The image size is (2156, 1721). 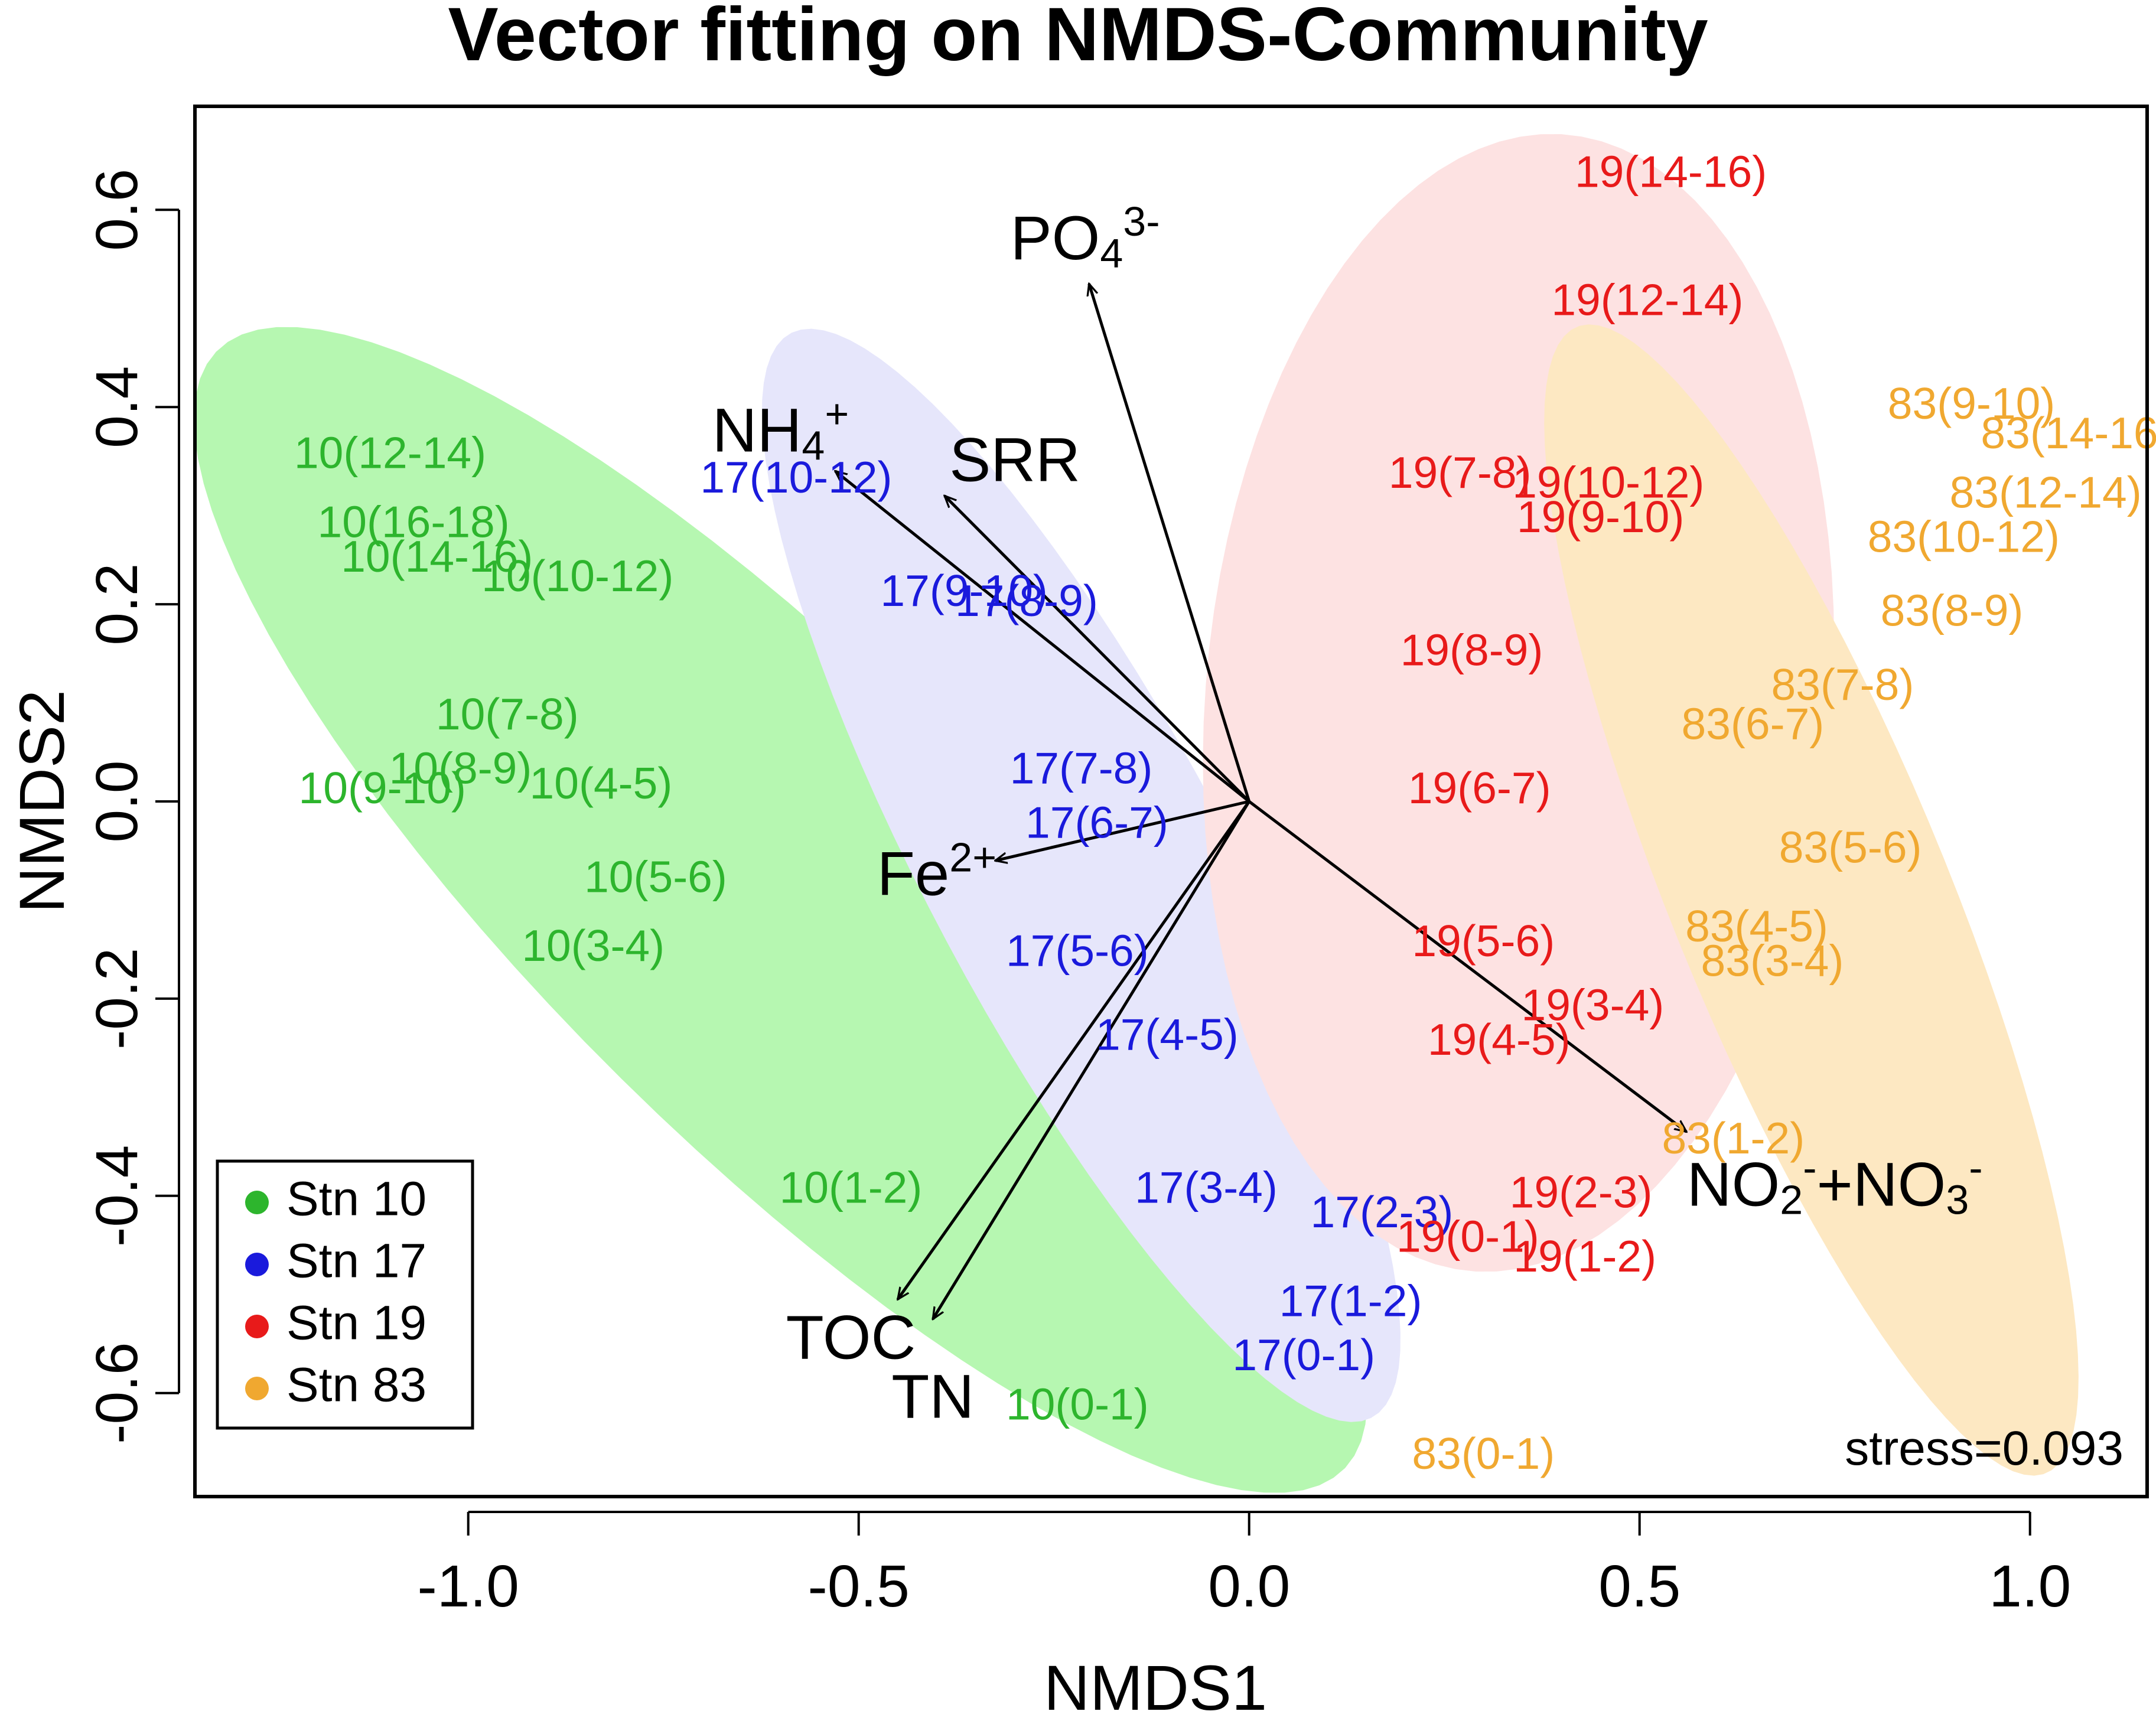 I want to click on legend-label-stn-17: Stn 17, so click(x=356, y=1261).